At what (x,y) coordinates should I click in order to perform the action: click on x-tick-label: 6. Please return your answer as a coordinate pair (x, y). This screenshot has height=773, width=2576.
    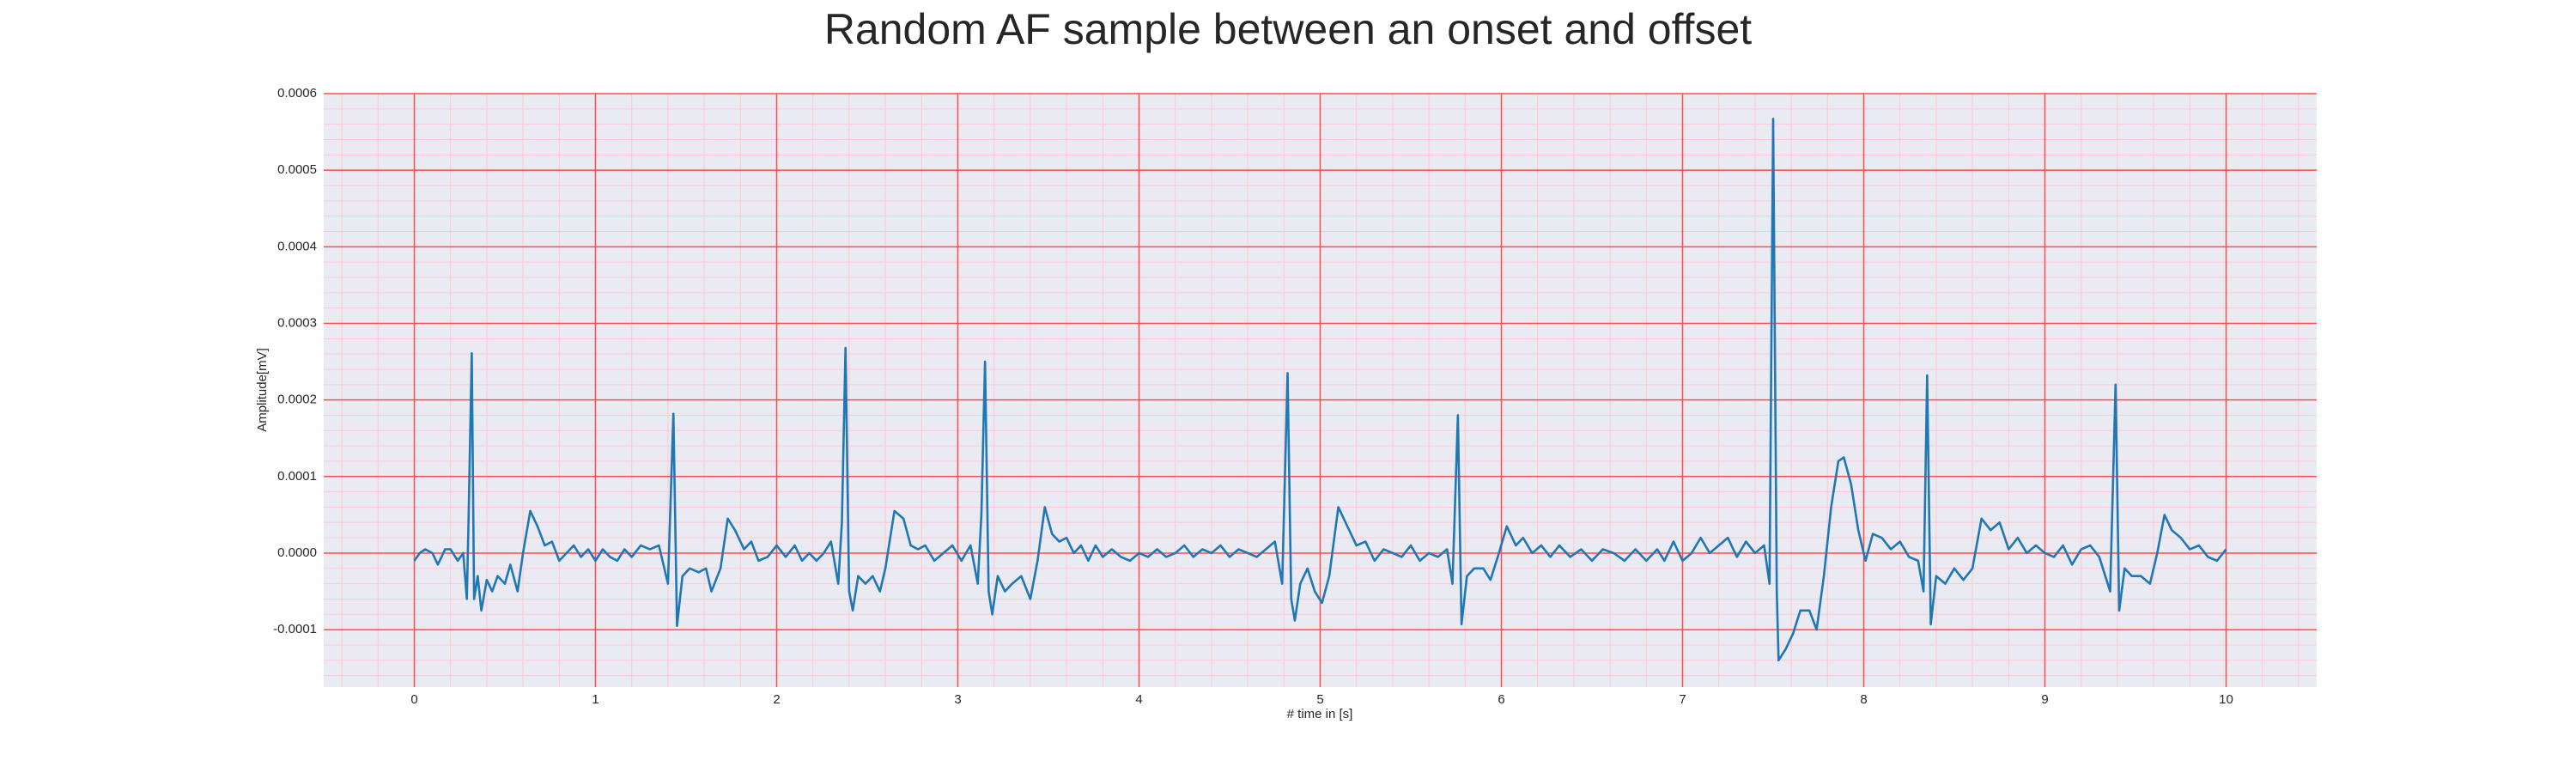
    Looking at the image, I should click on (1501, 699).